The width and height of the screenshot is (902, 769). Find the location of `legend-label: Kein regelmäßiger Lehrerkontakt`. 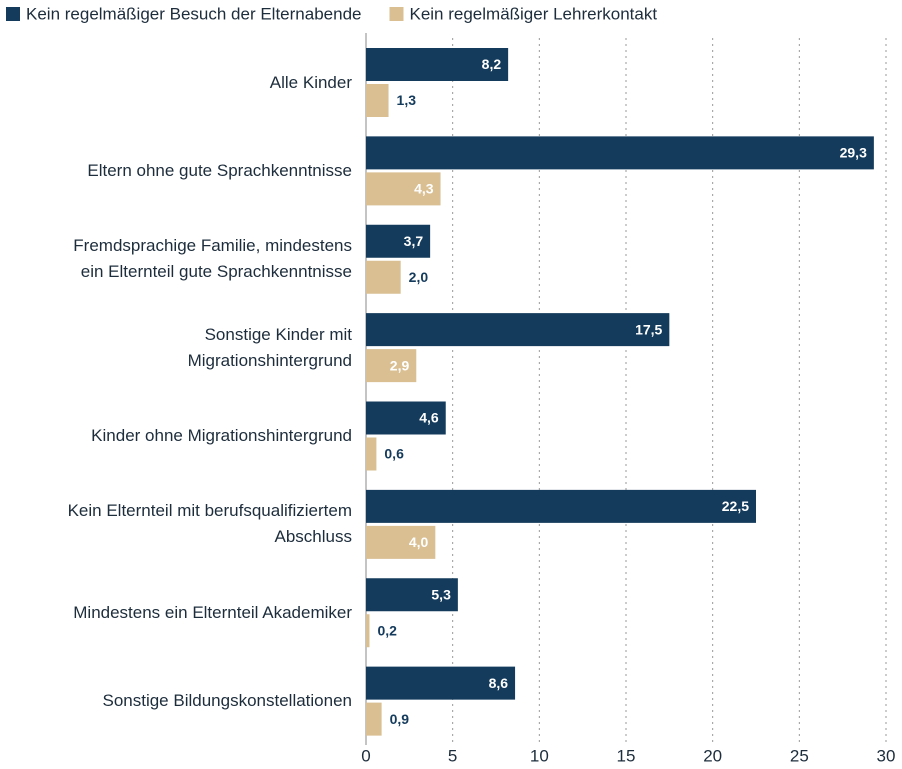

legend-label: Kein regelmäßiger Lehrerkontakt is located at coordinates (533, 13).